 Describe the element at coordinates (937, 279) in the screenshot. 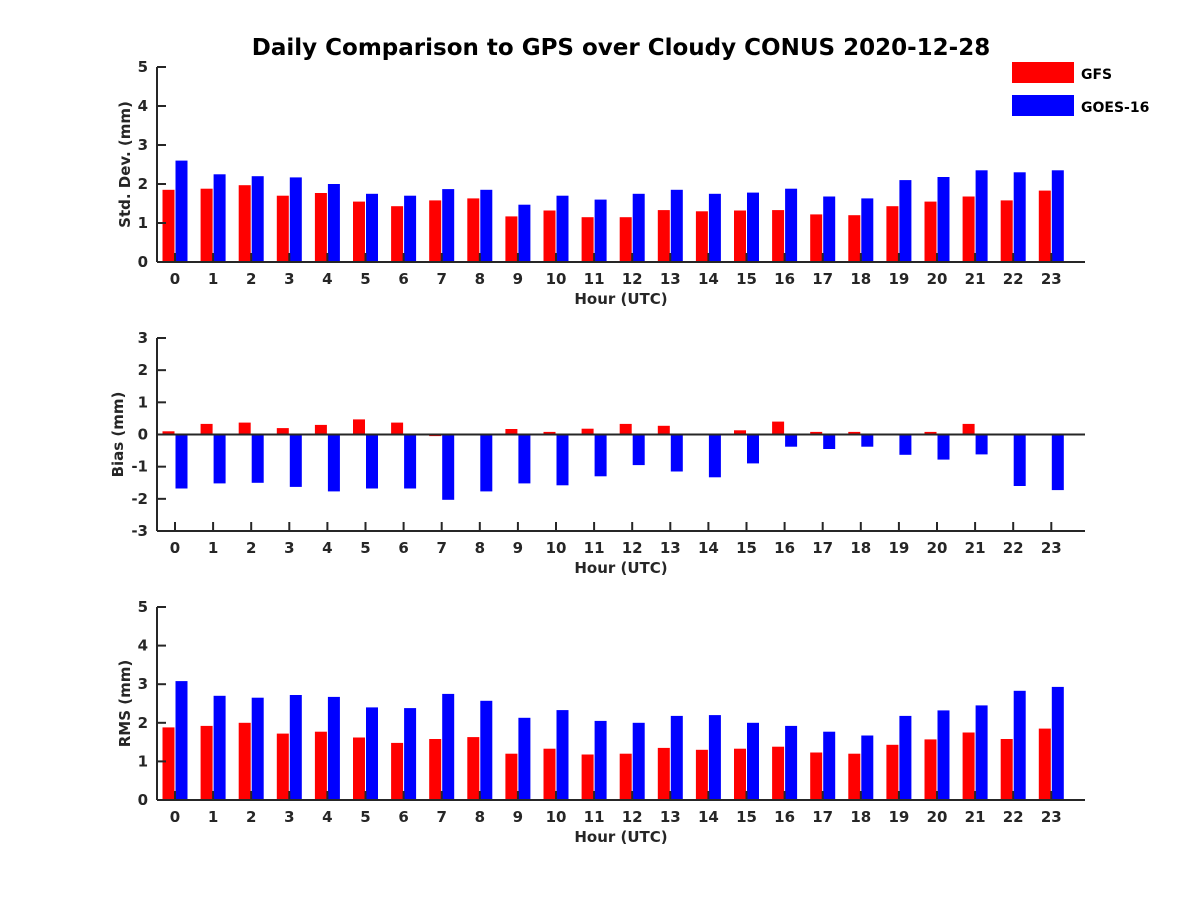

I see `std-xtick-label: 20` at that location.